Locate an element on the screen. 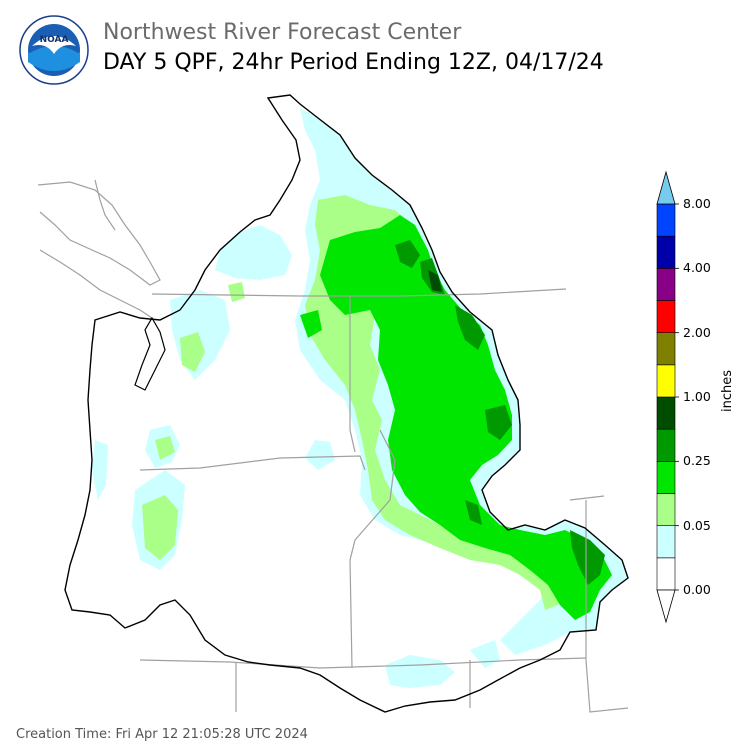 Image resolution: width=756 pixels, height=756 pixels. colorbar-low-extend is located at coordinates (666, 606).